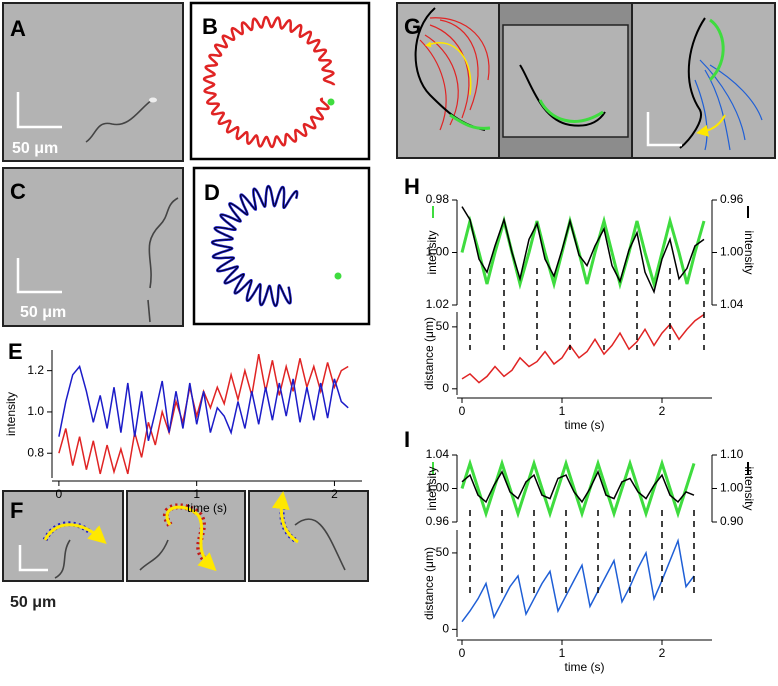 This screenshot has width=778, height=686. I want to click on panel-label: F, so click(16, 510).